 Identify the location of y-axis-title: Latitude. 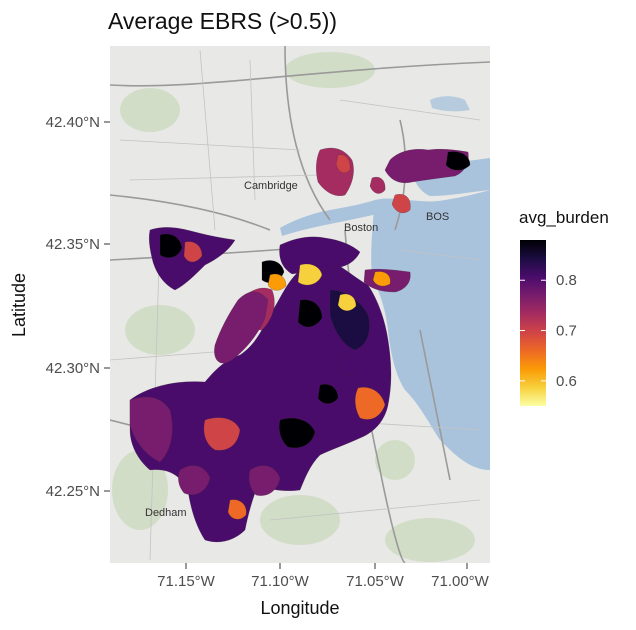
(19, 305).